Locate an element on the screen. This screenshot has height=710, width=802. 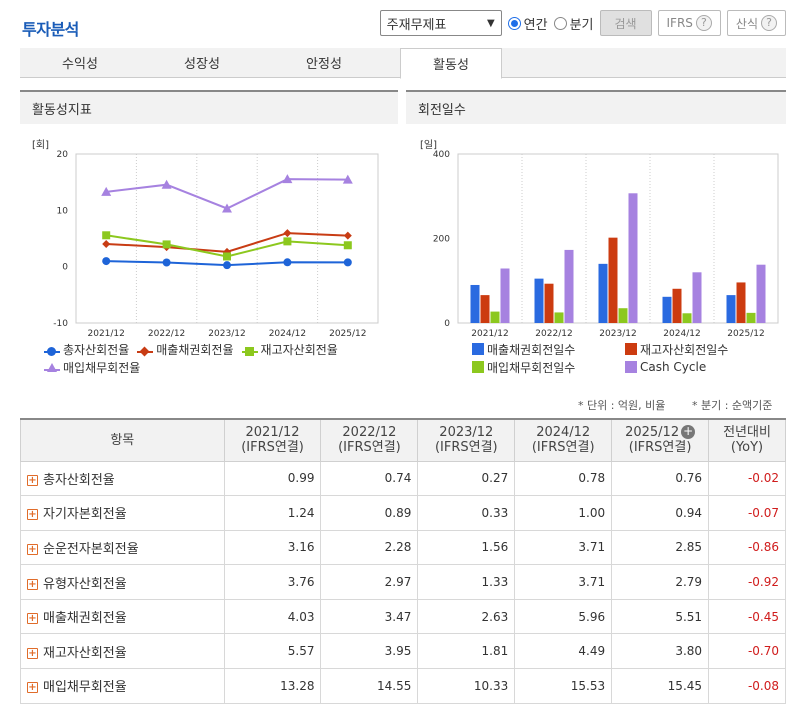
row-name: + 매출채권회전율 is located at coordinates (122, 616).